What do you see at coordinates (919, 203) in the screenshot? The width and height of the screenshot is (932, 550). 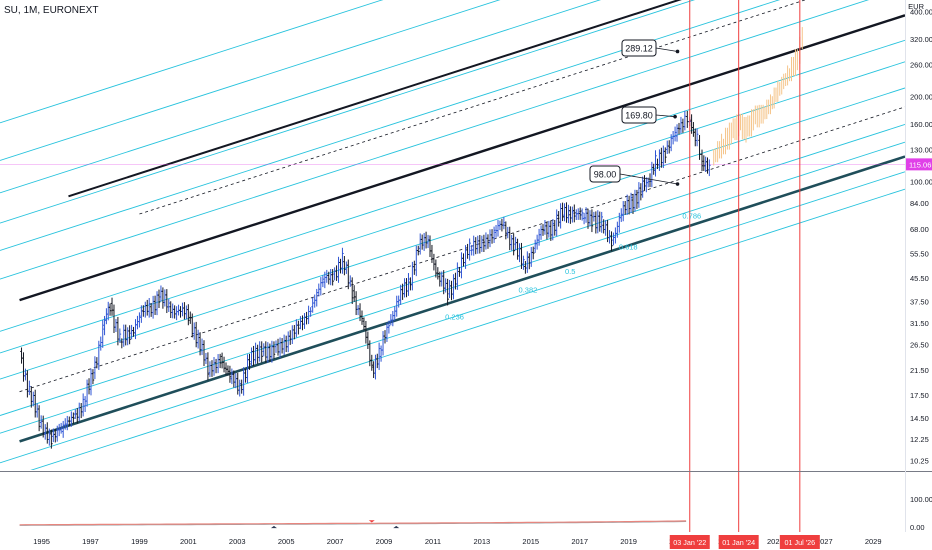 I see `price-tick-label: 84.00` at bounding box center [919, 203].